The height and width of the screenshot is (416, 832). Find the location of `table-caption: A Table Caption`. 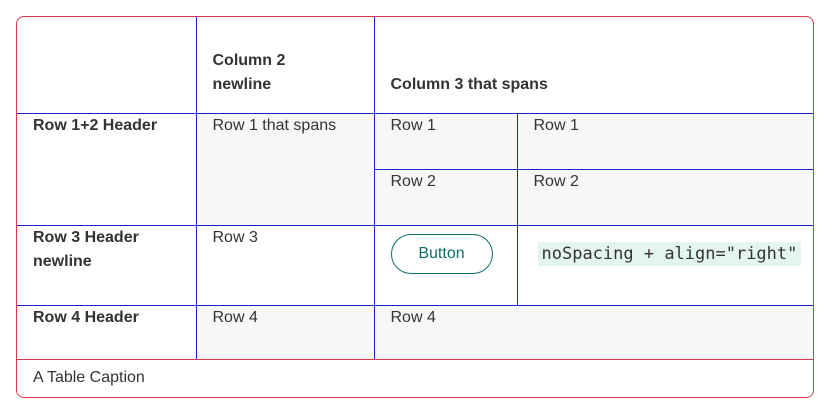

table-caption: A Table Caption is located at coordinates (415, 378).